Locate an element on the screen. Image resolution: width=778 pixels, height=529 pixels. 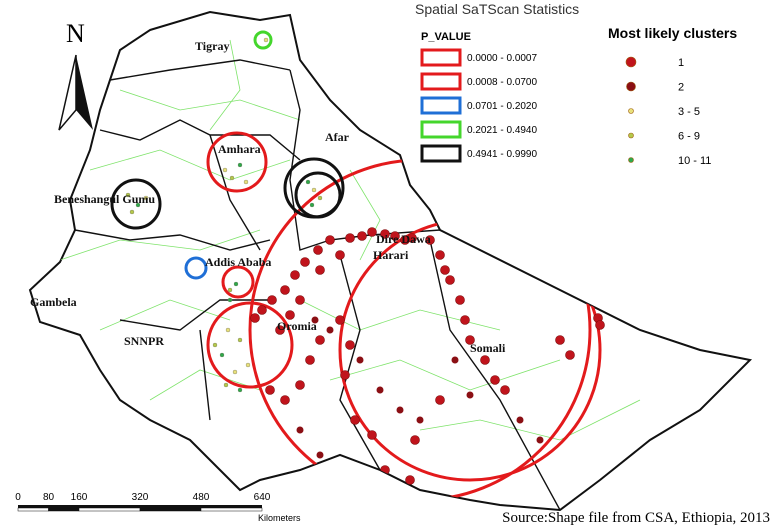
p-value-label: 0.0000 - 0.0007 is located at coordinates (502, 58).